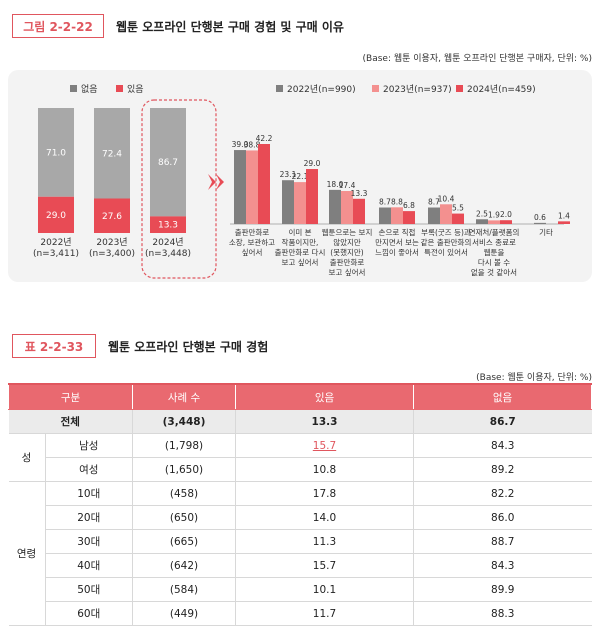  What do you see at coordinates (70, 396) in the screenshot?
I see `col-header-category: 구분` at bounding box center [70, 396].